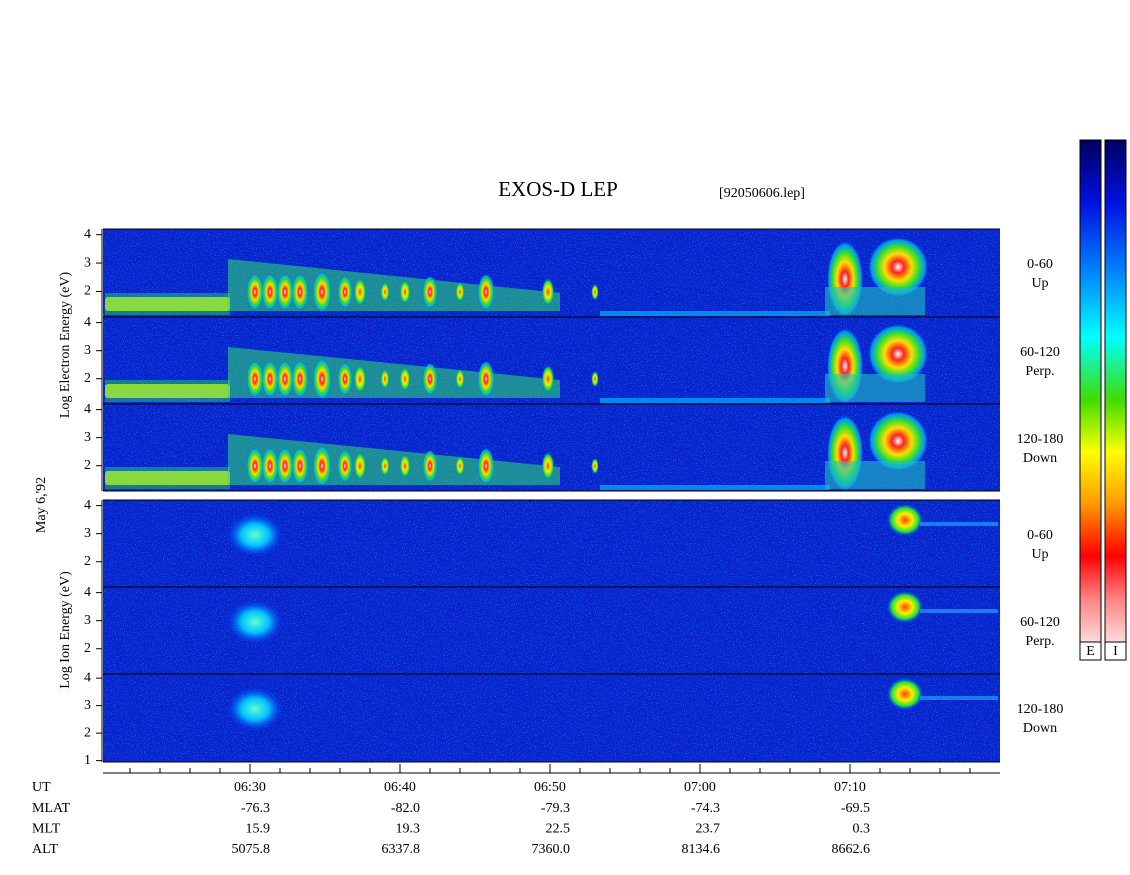  Describe the element at coordinates (701, 849) in the screenshot. I see `ephemeris-value: 8134.6` at that location.